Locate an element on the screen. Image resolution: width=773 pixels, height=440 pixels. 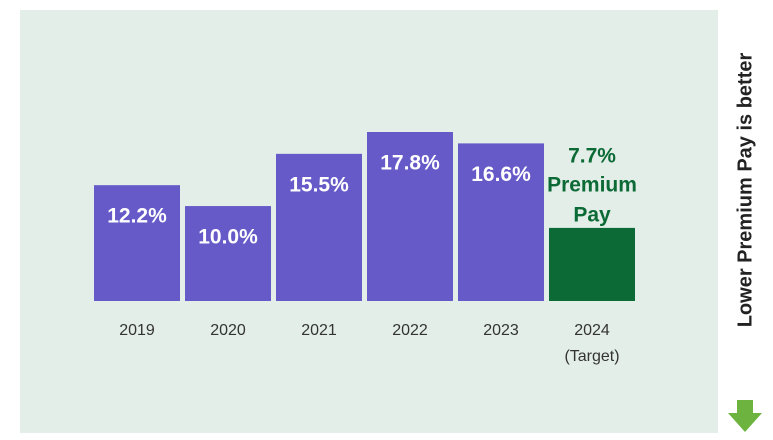
x-tick-label: 2023 is located at coordinates (501, 330).